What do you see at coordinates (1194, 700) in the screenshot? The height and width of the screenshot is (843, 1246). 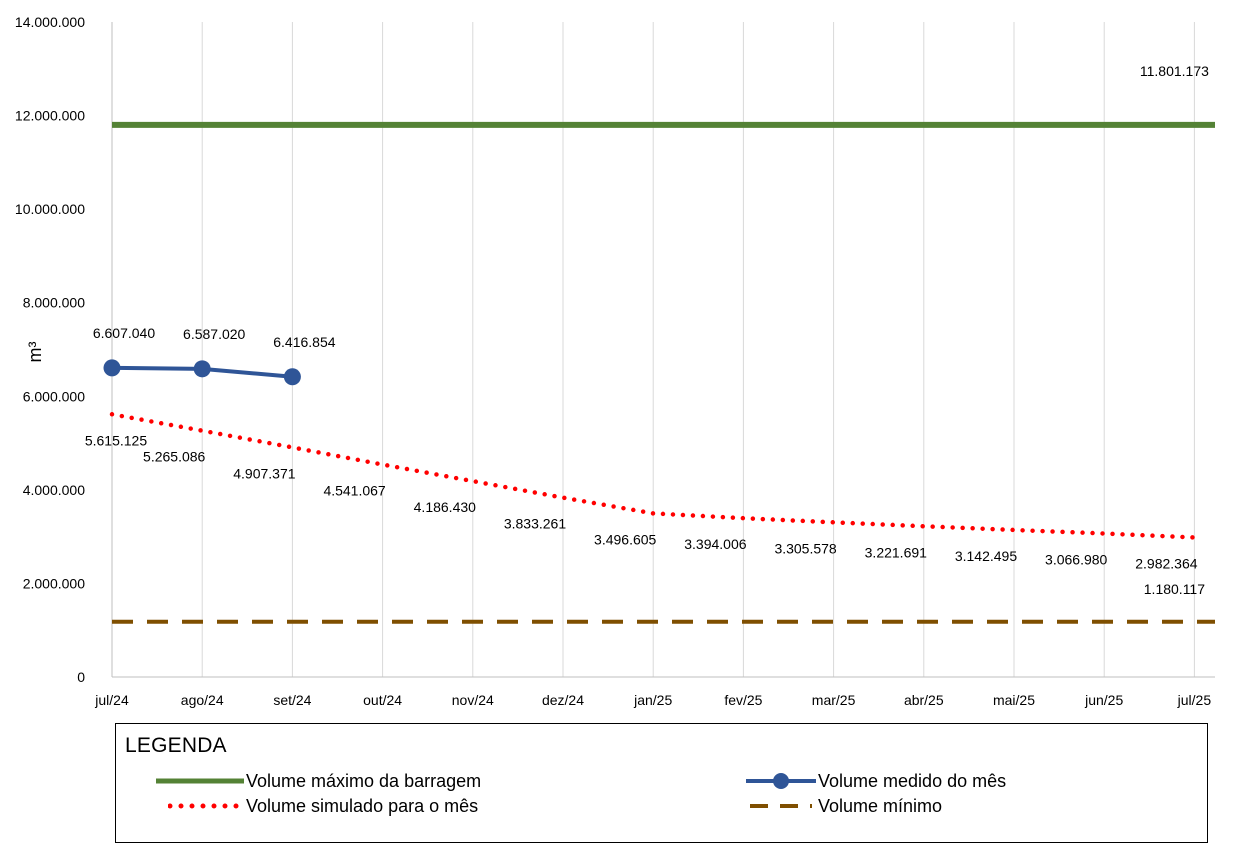 I see `x-tick-label-12: jul/25` at bounding box center [1194, 700].